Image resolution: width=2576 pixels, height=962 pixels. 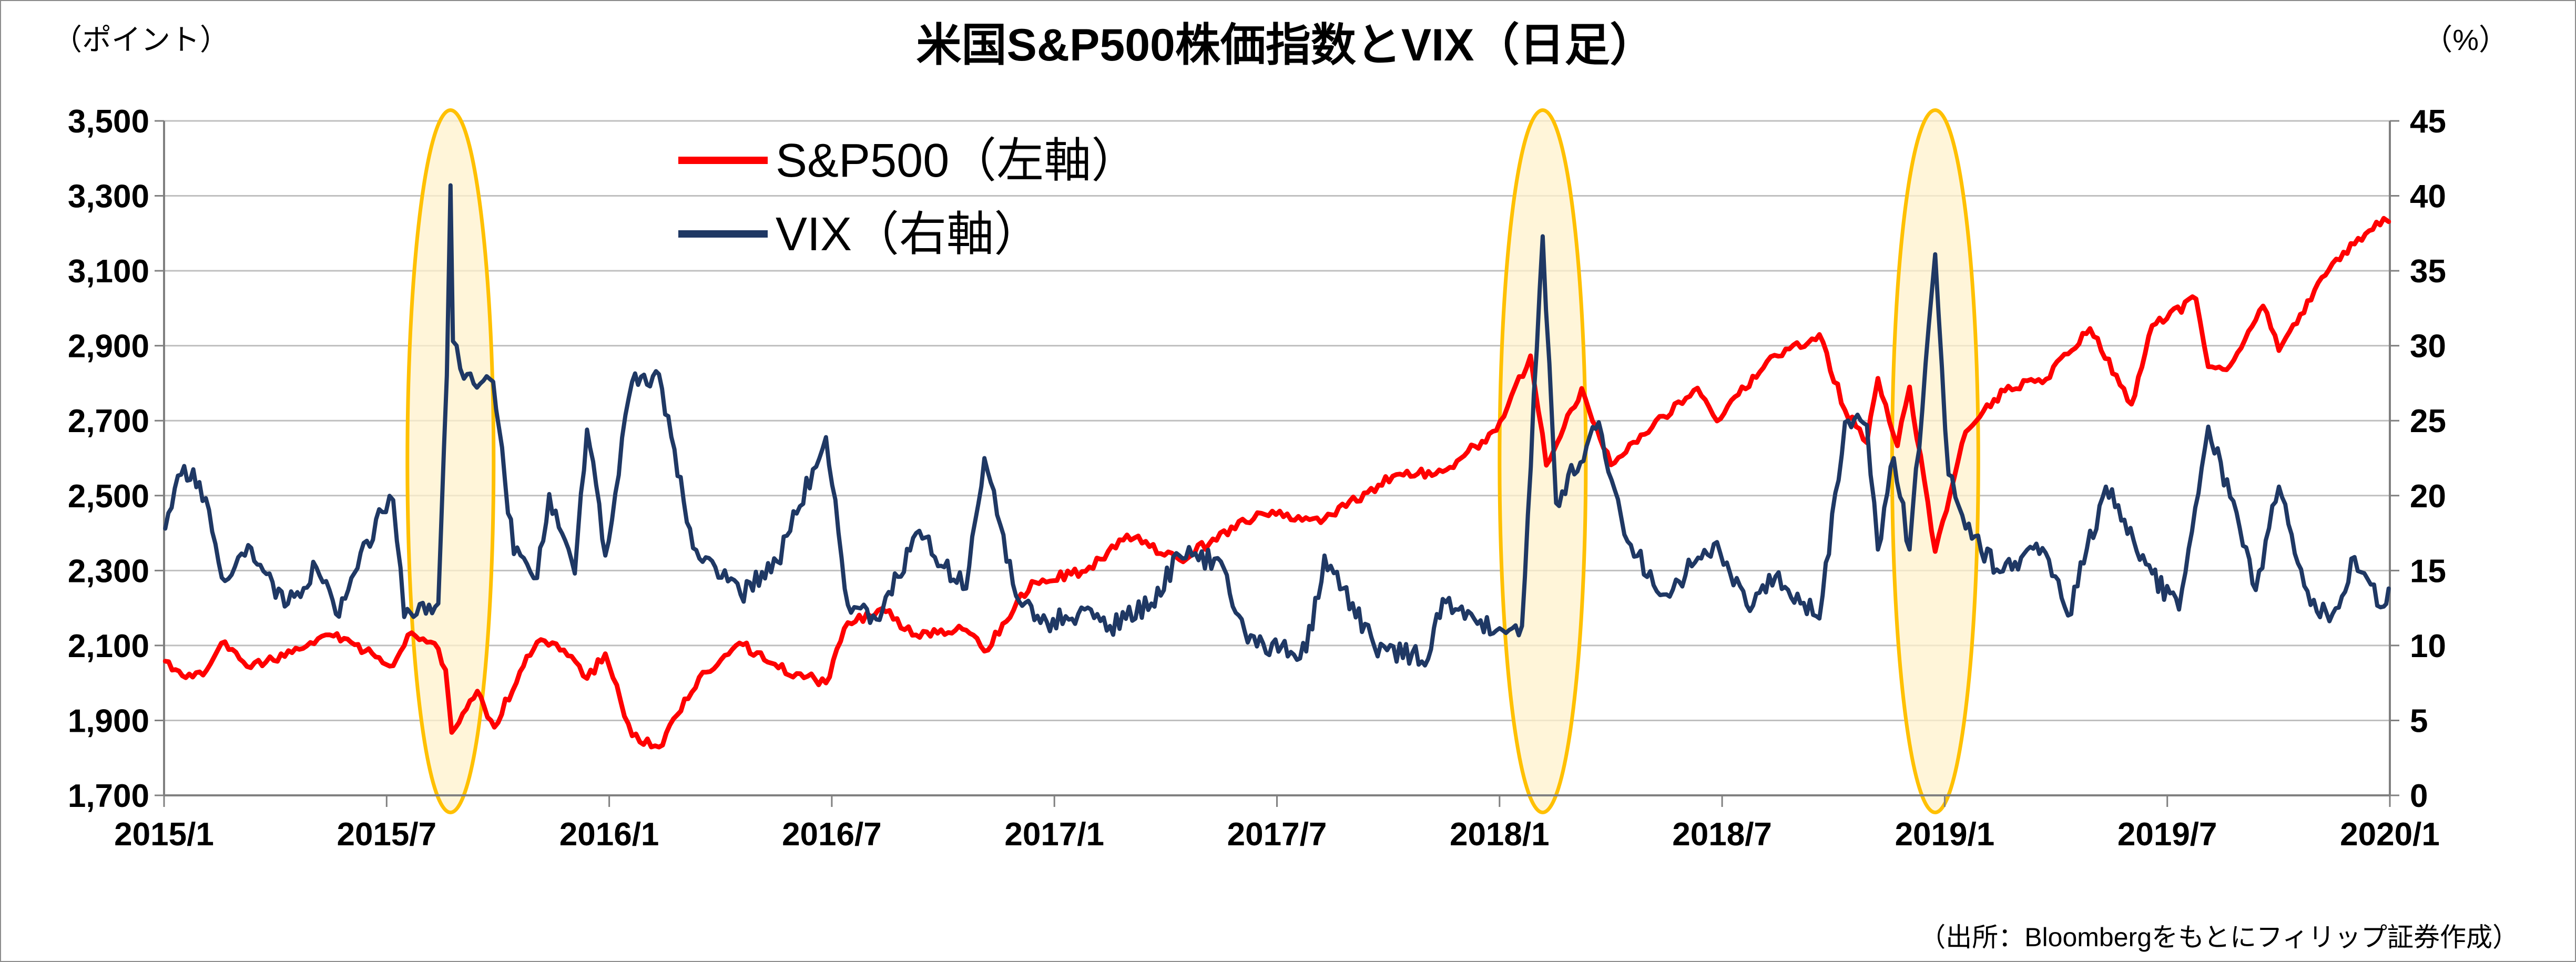 What do you see at coordinates (2465, 40) in the screenshot?
I see `right-axis-unit: （%）` at bounding box center [2465, 40].